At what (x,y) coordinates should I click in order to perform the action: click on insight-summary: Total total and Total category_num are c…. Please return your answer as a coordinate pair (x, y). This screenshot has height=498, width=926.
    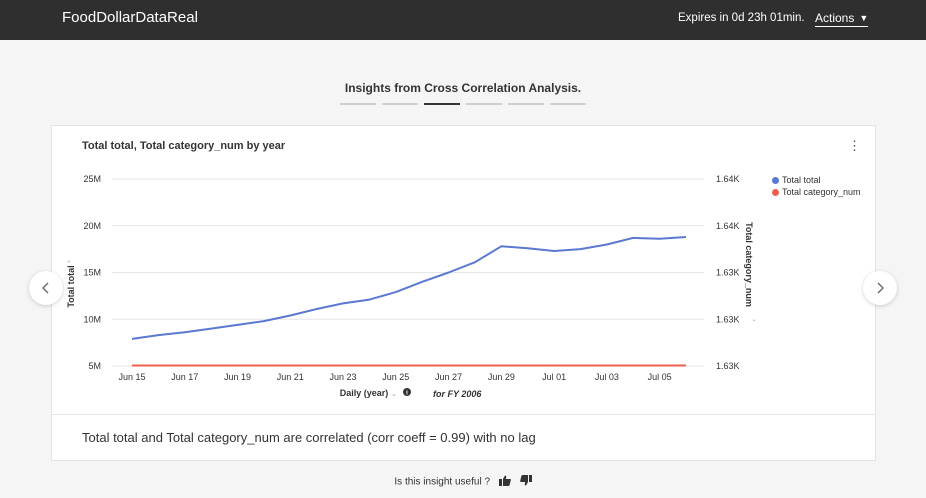
    Looking at the image, I should click on (309, 437).